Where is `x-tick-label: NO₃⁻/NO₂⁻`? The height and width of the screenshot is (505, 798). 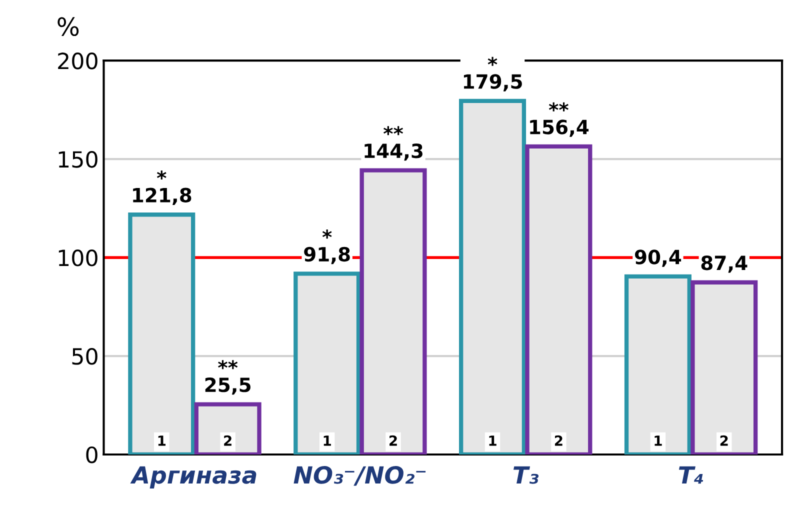
x-tick-label: NO₃⁻/NO₂⁻ is located at coordinates (360, 476).